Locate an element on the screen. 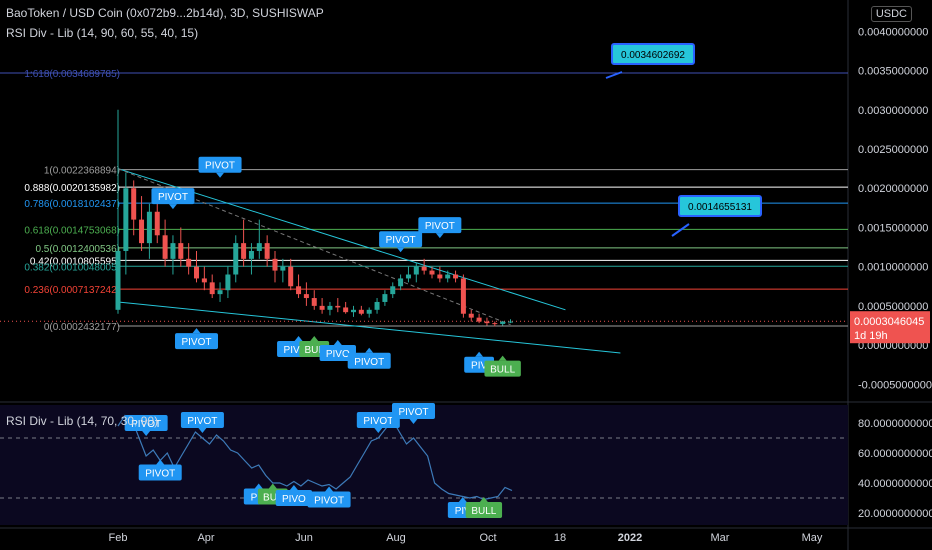 The image size is (932, 550). price-signal: PIVO is located at coordinates (337, 350).